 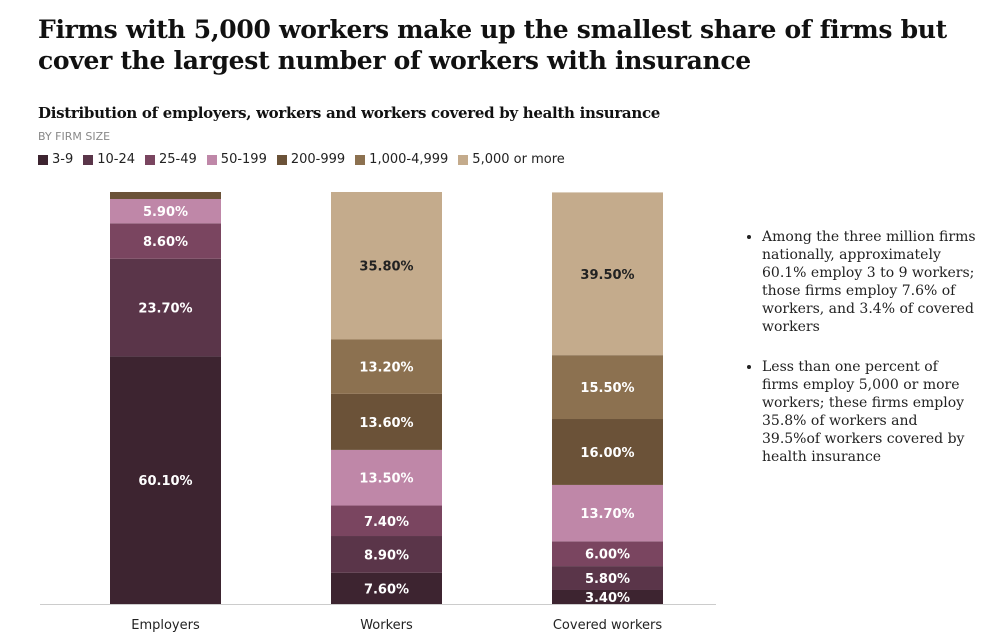 I want to click on legend-label: 10-24, so click(x=116, y=159).